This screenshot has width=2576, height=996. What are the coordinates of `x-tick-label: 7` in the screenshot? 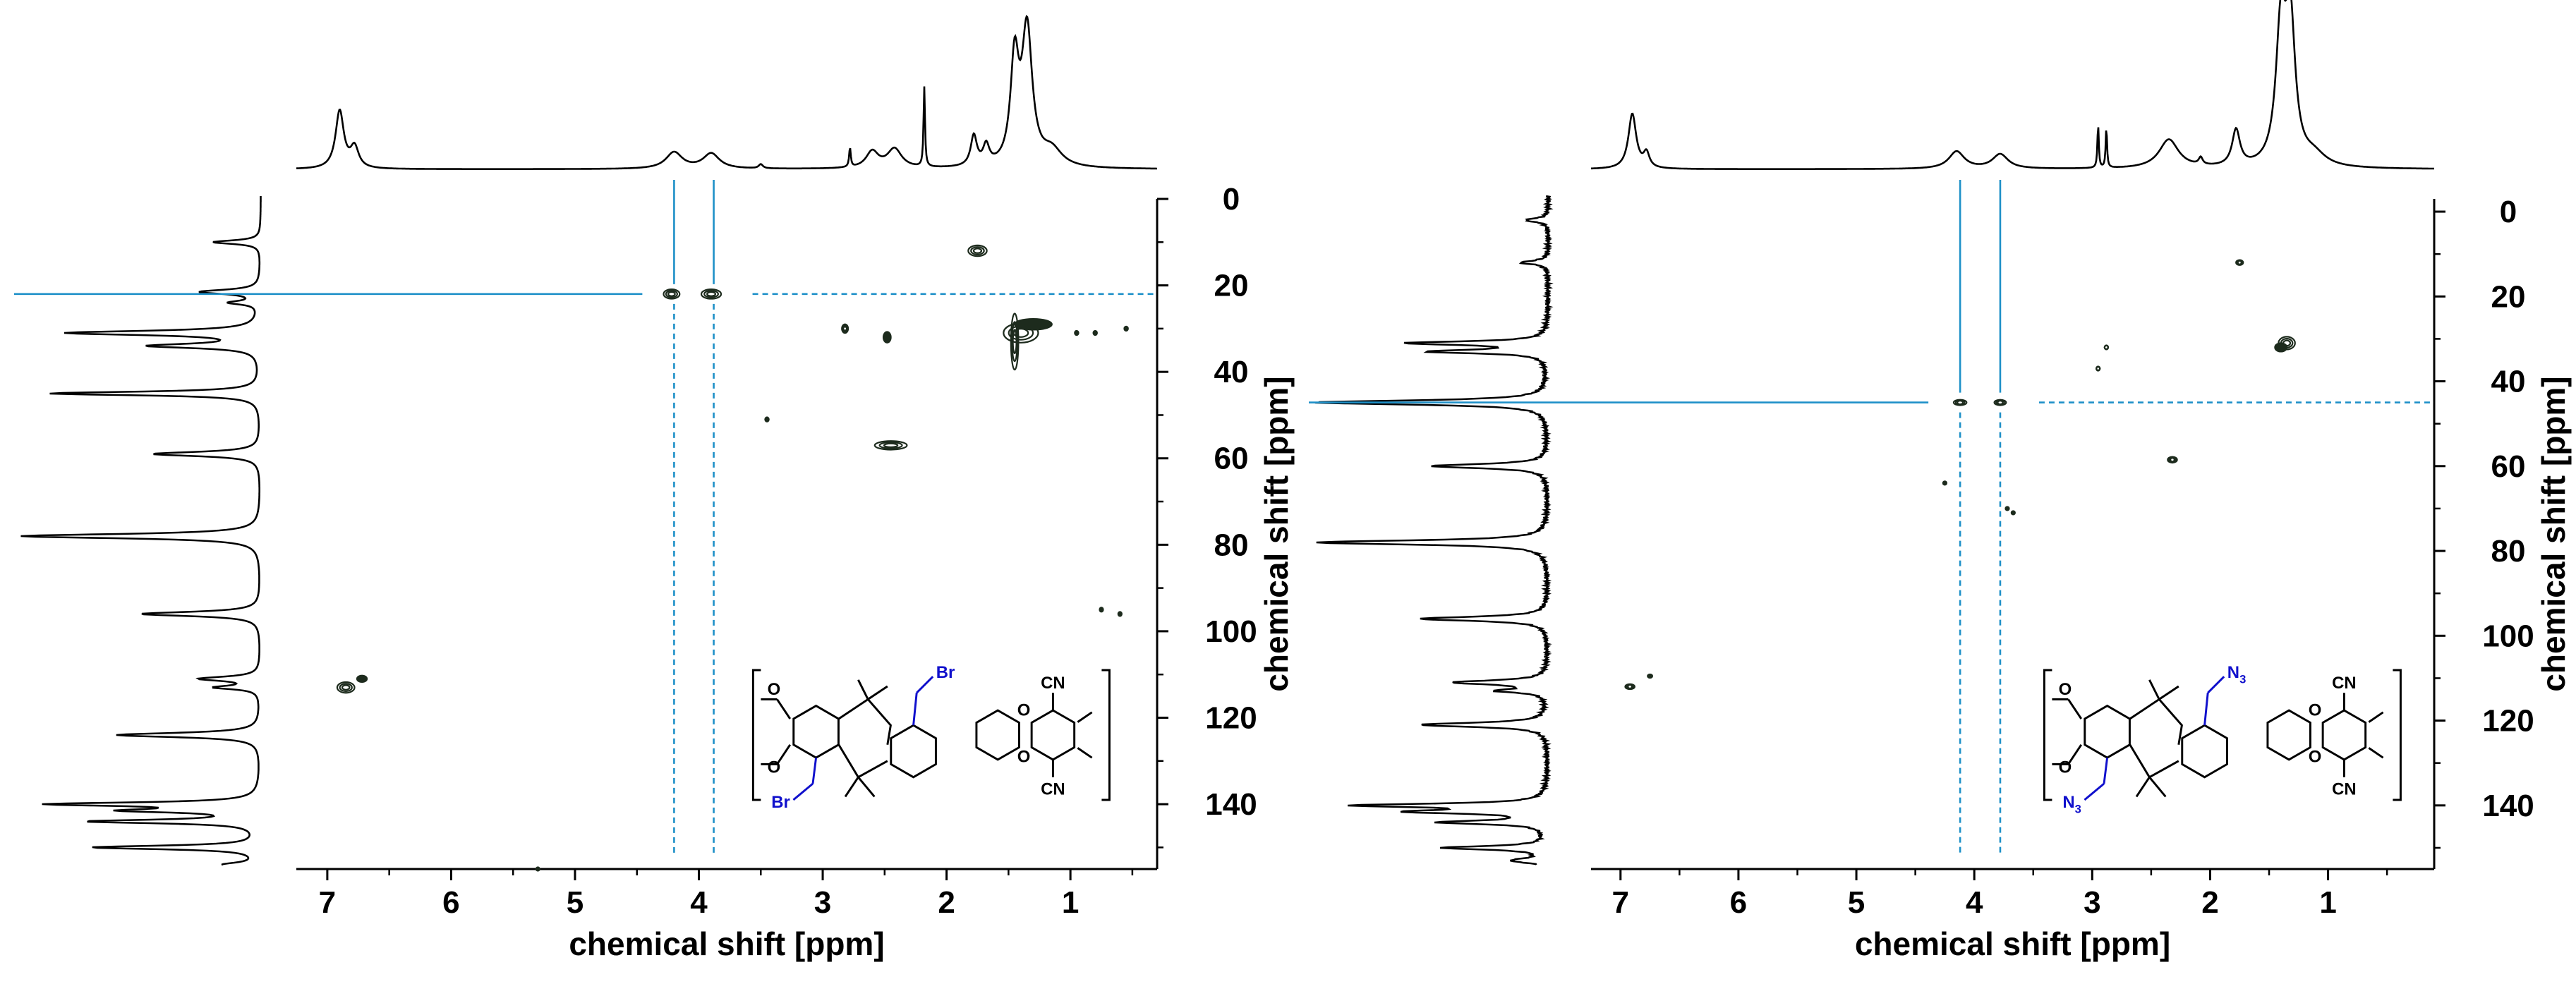 It's located at (1621, 902).